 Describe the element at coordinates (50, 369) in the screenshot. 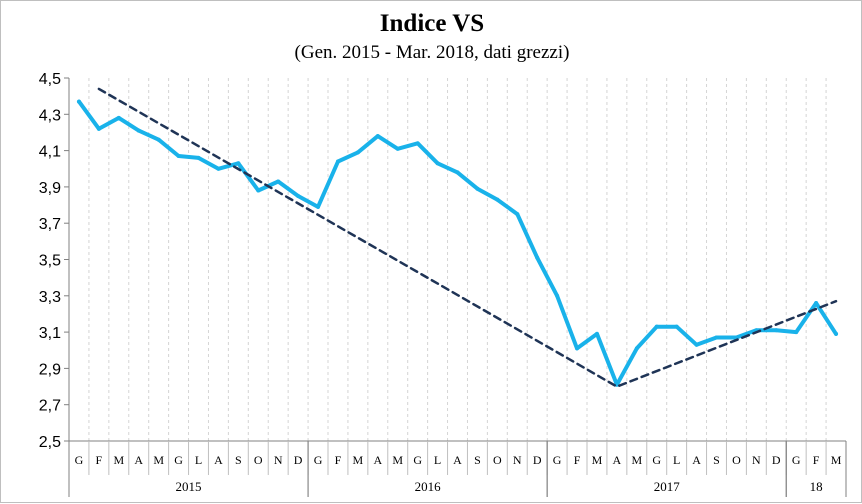

I see `y-tick-label: 2,9` at that location.